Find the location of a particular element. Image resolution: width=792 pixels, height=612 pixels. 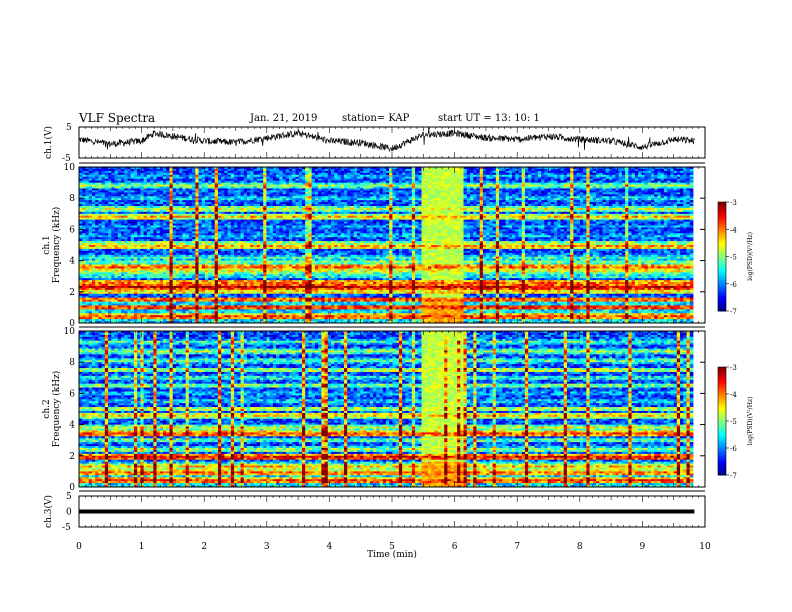

ch3-ytick-label: 0 is located at coordinates (69, 513).